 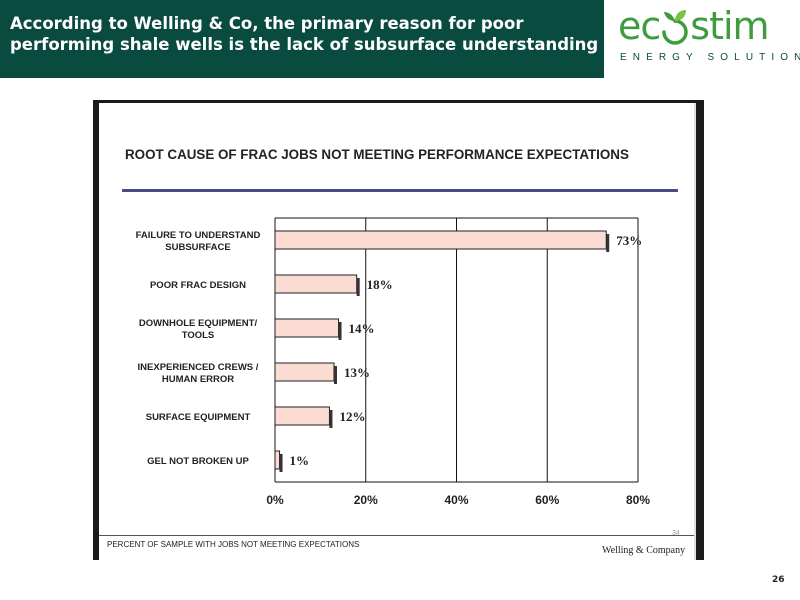 What do you see at coordinates (275, 500) in the screenshot?
I see `x-tick-label: 0%` at bounding box center [275, 500].